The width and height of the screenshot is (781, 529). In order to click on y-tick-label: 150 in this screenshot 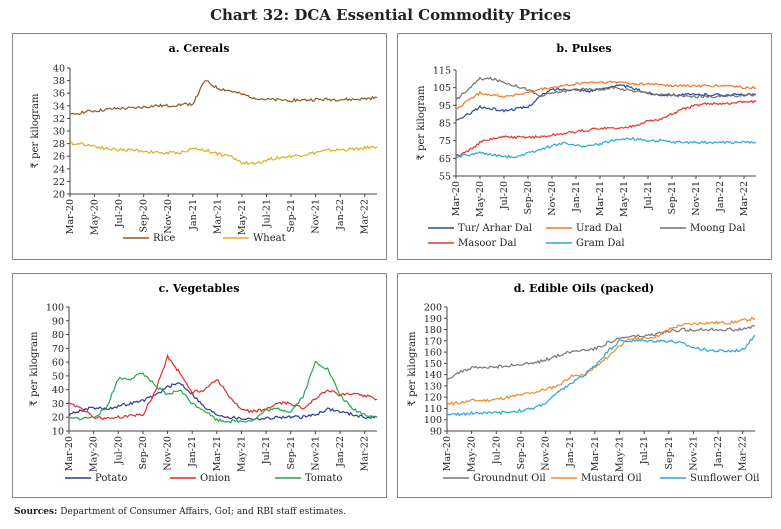, I will do `click(433, 364)`.